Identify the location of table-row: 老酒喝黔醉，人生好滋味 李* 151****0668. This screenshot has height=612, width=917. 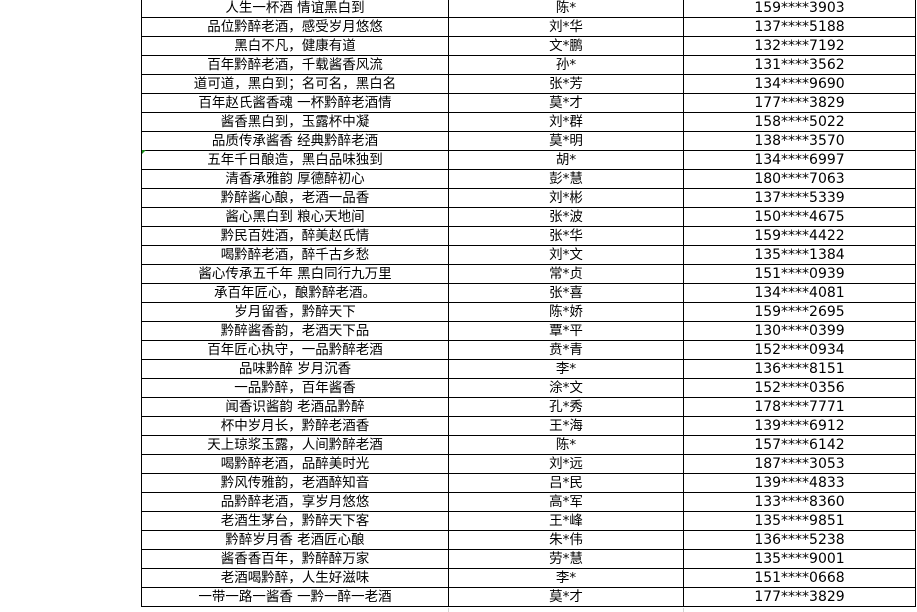
(528, 578).